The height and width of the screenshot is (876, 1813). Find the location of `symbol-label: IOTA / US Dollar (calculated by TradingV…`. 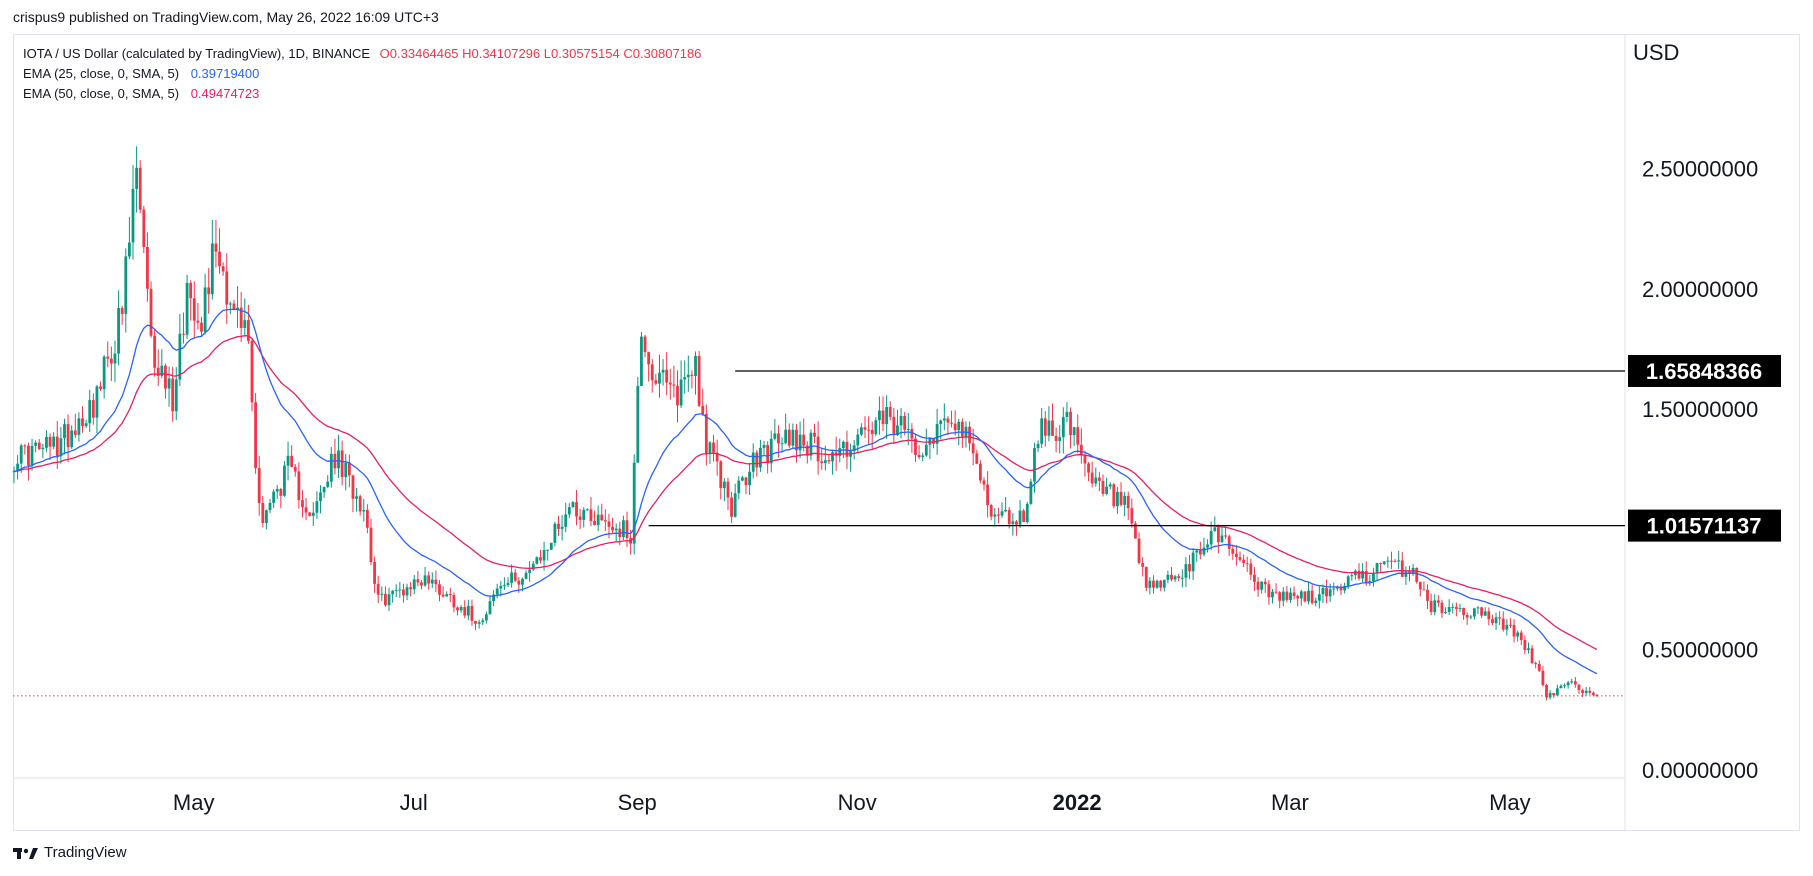

symbol-label: IOTA / US Dollar (calculated by TradingV… is located at coordinates (197, 53).